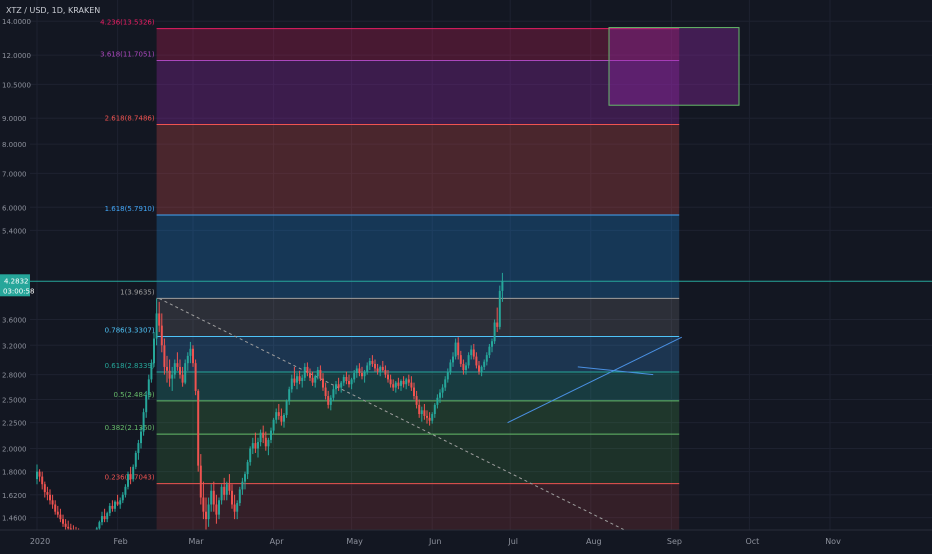  What do you see at coordinates (466, 540) in the screenshot?
I see `x-axis-panel` at bounding box center [466, 540].